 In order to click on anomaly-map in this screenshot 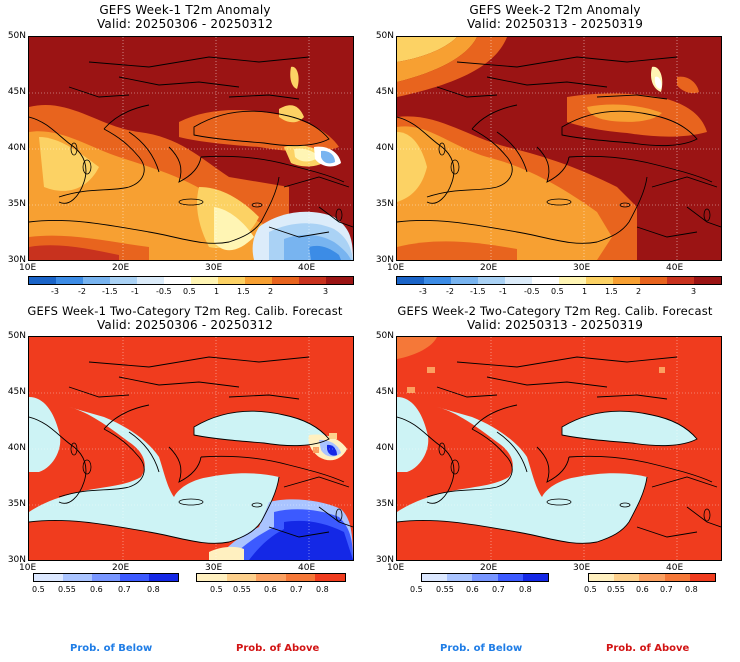, I will do `click(191, 148)`.